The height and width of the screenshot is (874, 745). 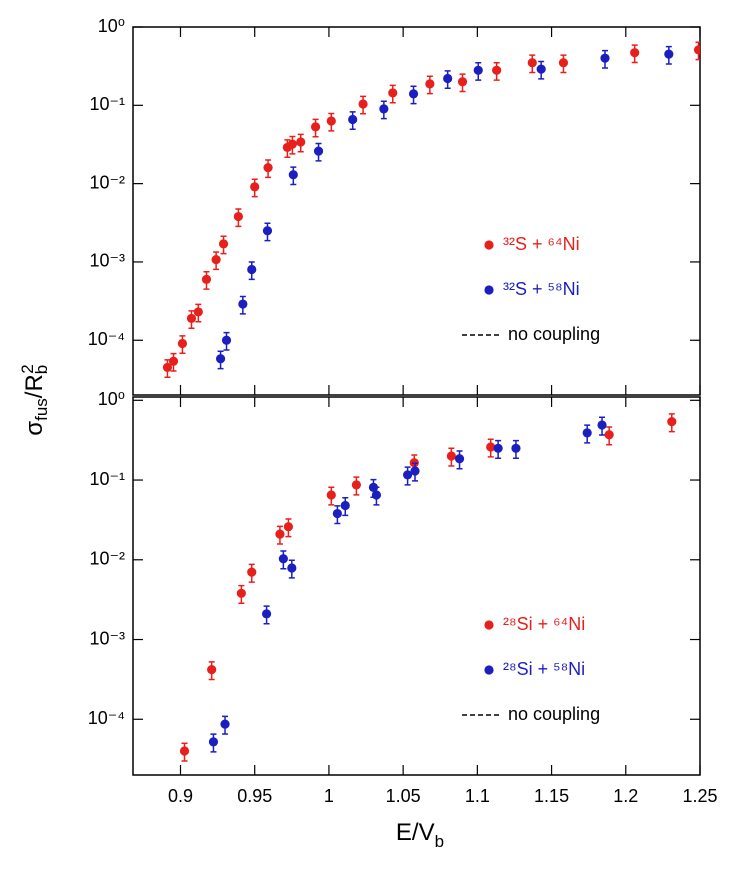 What do you see at coordinates (541, 289) in the screenshot?
I see `legend-label: ³²S + ⁵⁸Ni` at bounding box center [541, 289].